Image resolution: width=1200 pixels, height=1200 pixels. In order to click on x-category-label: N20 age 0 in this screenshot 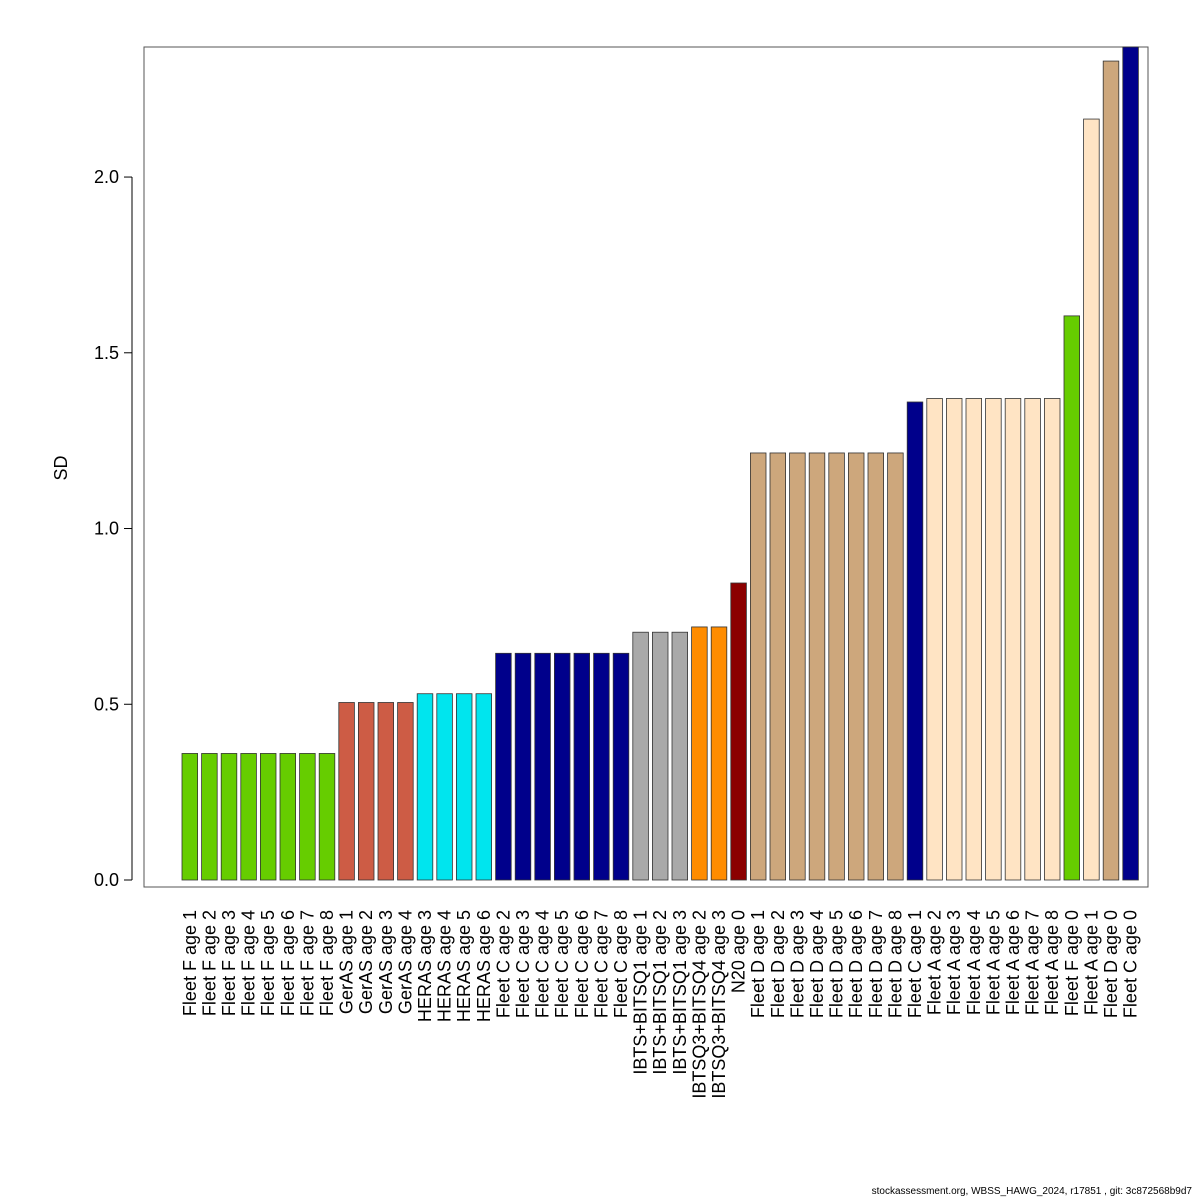, I will do `click(739, 951)`.